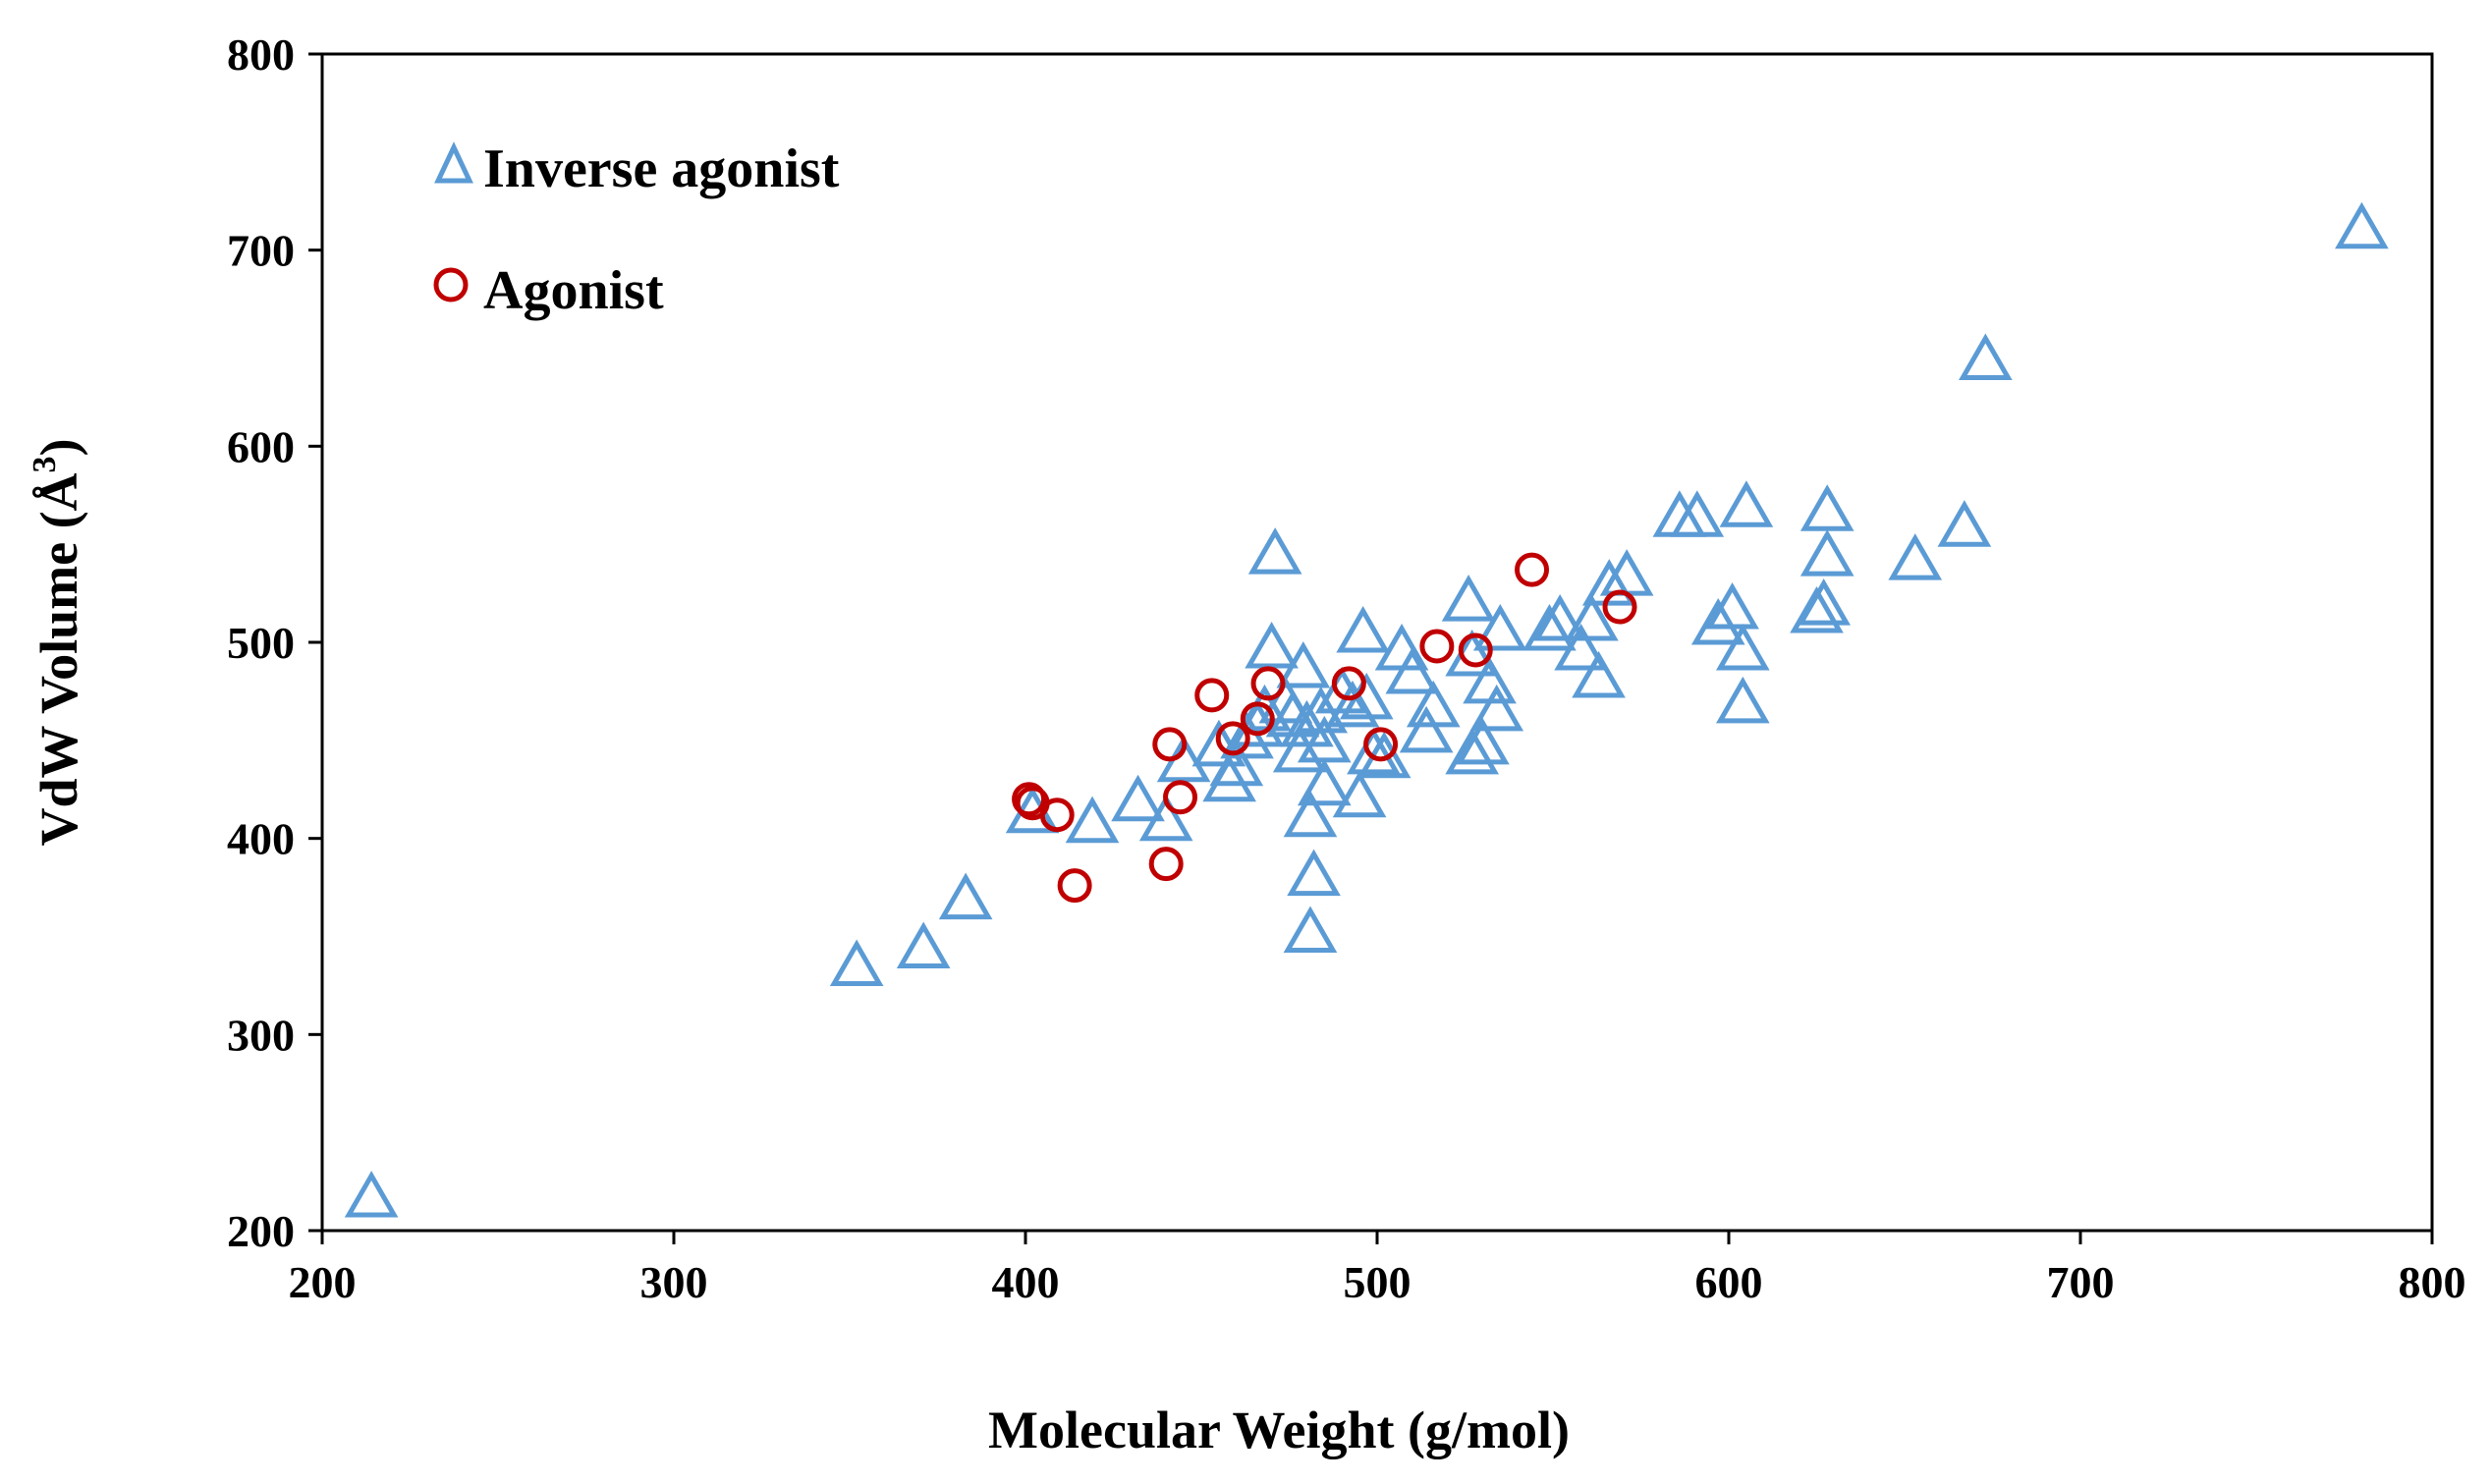  Describe the element at coordinates (261, 54) in the screenshot. I see `y-tick-label: 800` at that location.